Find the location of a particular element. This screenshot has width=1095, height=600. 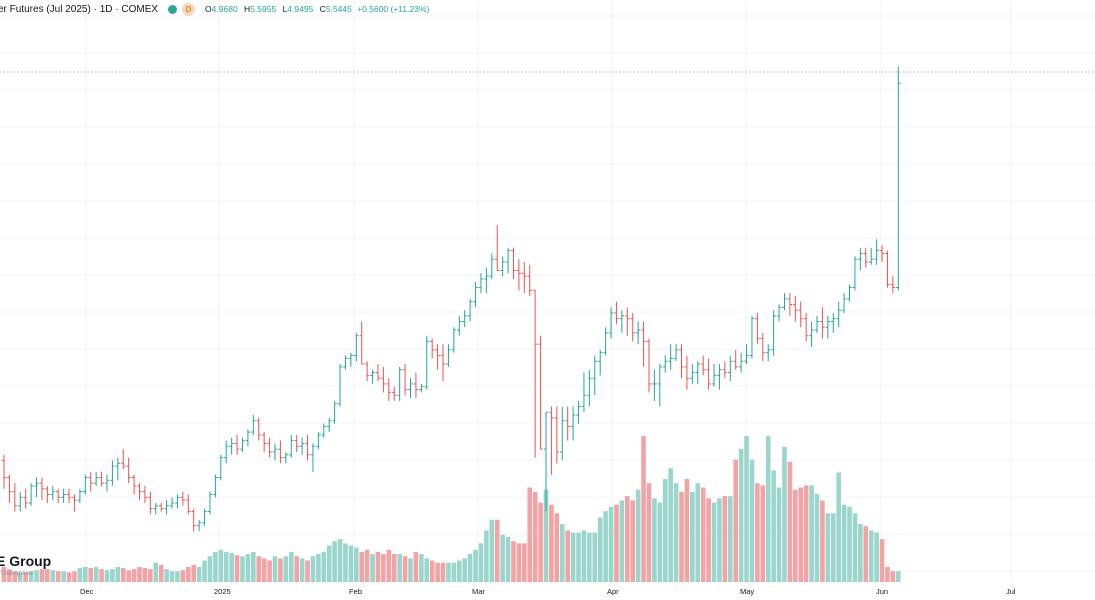

market-open-icon is located at coordinates (173, 9).